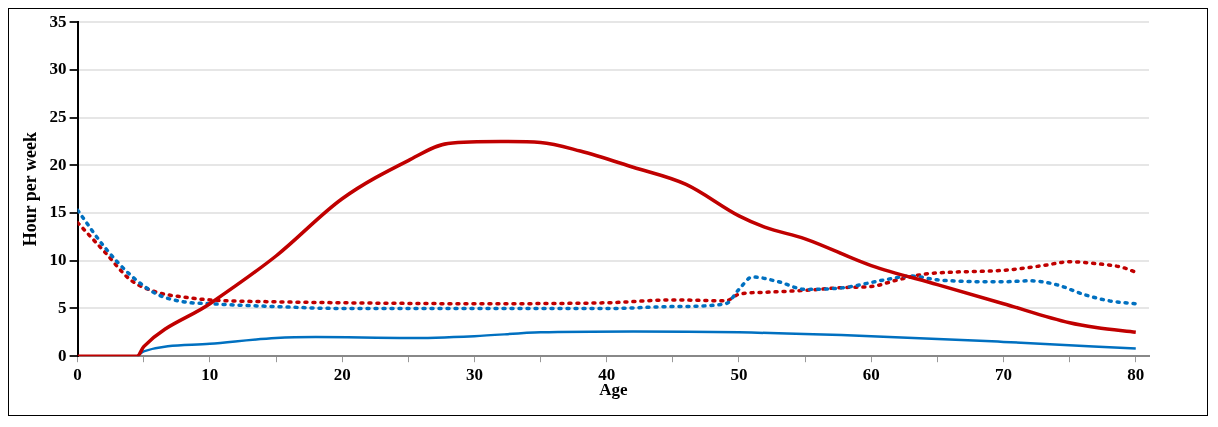 The height and width of the screenshot is (427, 1218). Describe the element at coordinates (58, 69) in the screenshot. I see `y-tick-label: 30` at that location.